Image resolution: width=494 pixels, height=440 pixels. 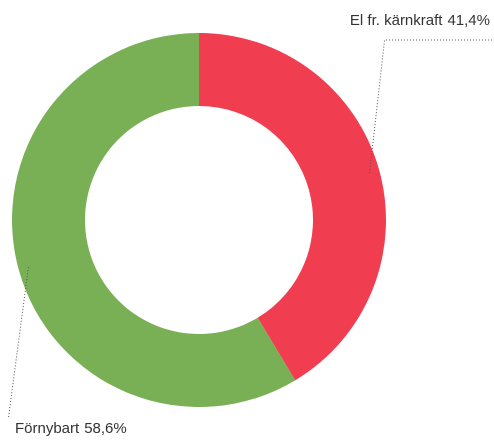 I want to click on slice-value: 41,4%, so click(x=468, y=20).